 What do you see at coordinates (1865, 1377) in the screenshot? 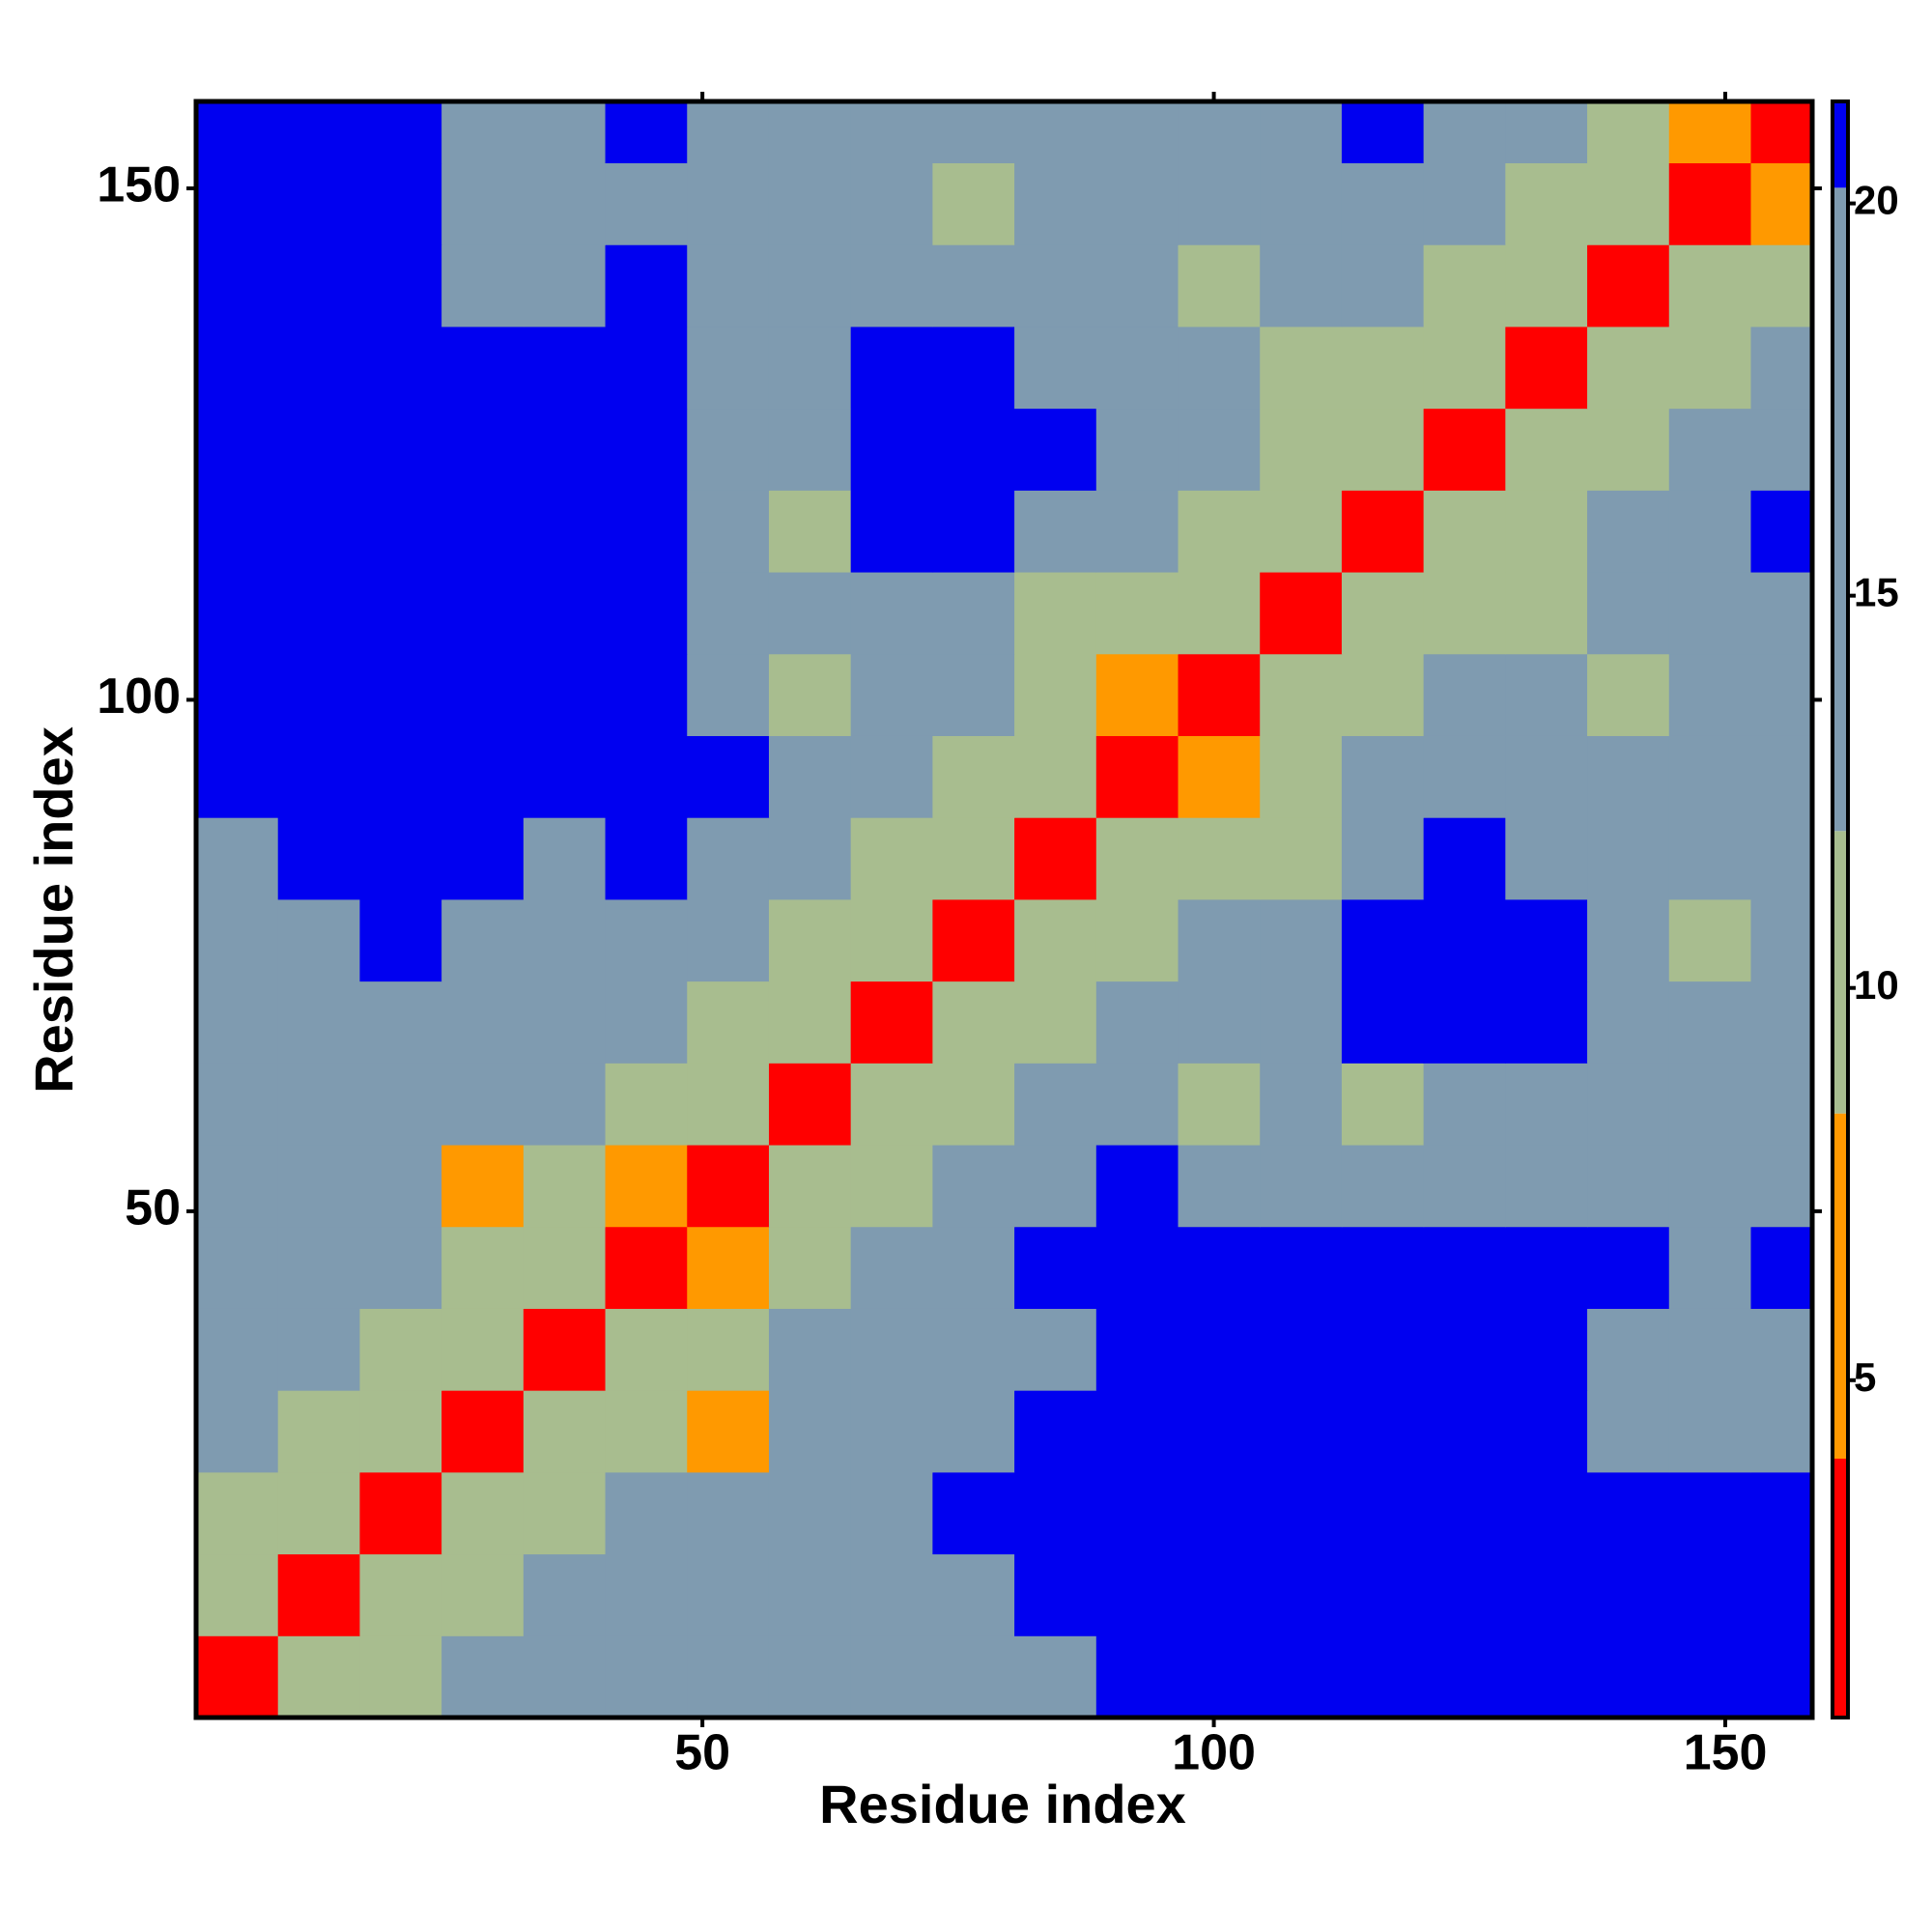
I see `colorbar-tick-label: 5` at bounding box center [1865, 1377].